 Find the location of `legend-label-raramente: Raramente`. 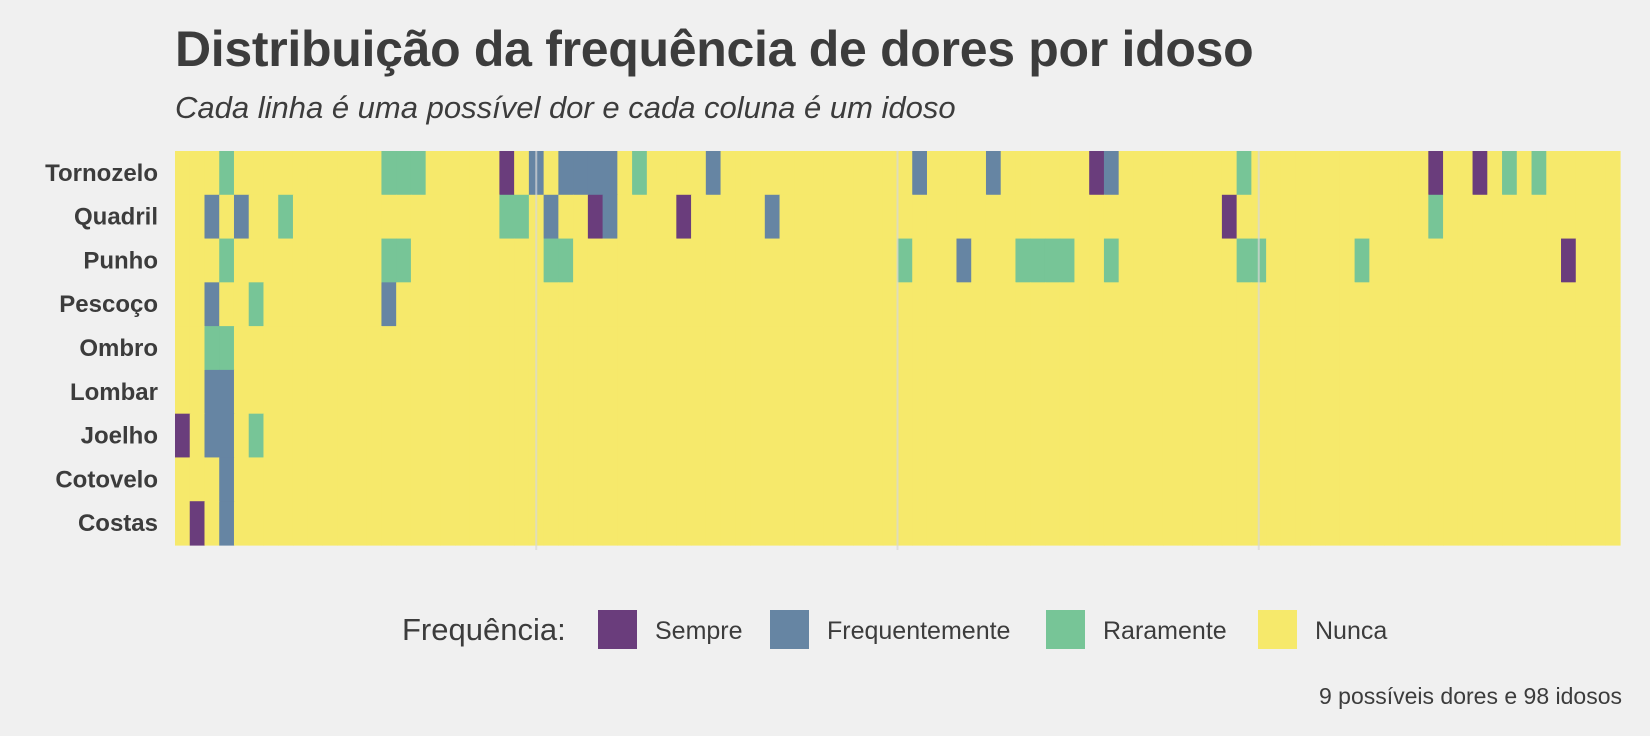

legend-label-raramente: Raramente is located at coordinates (1165, 631).